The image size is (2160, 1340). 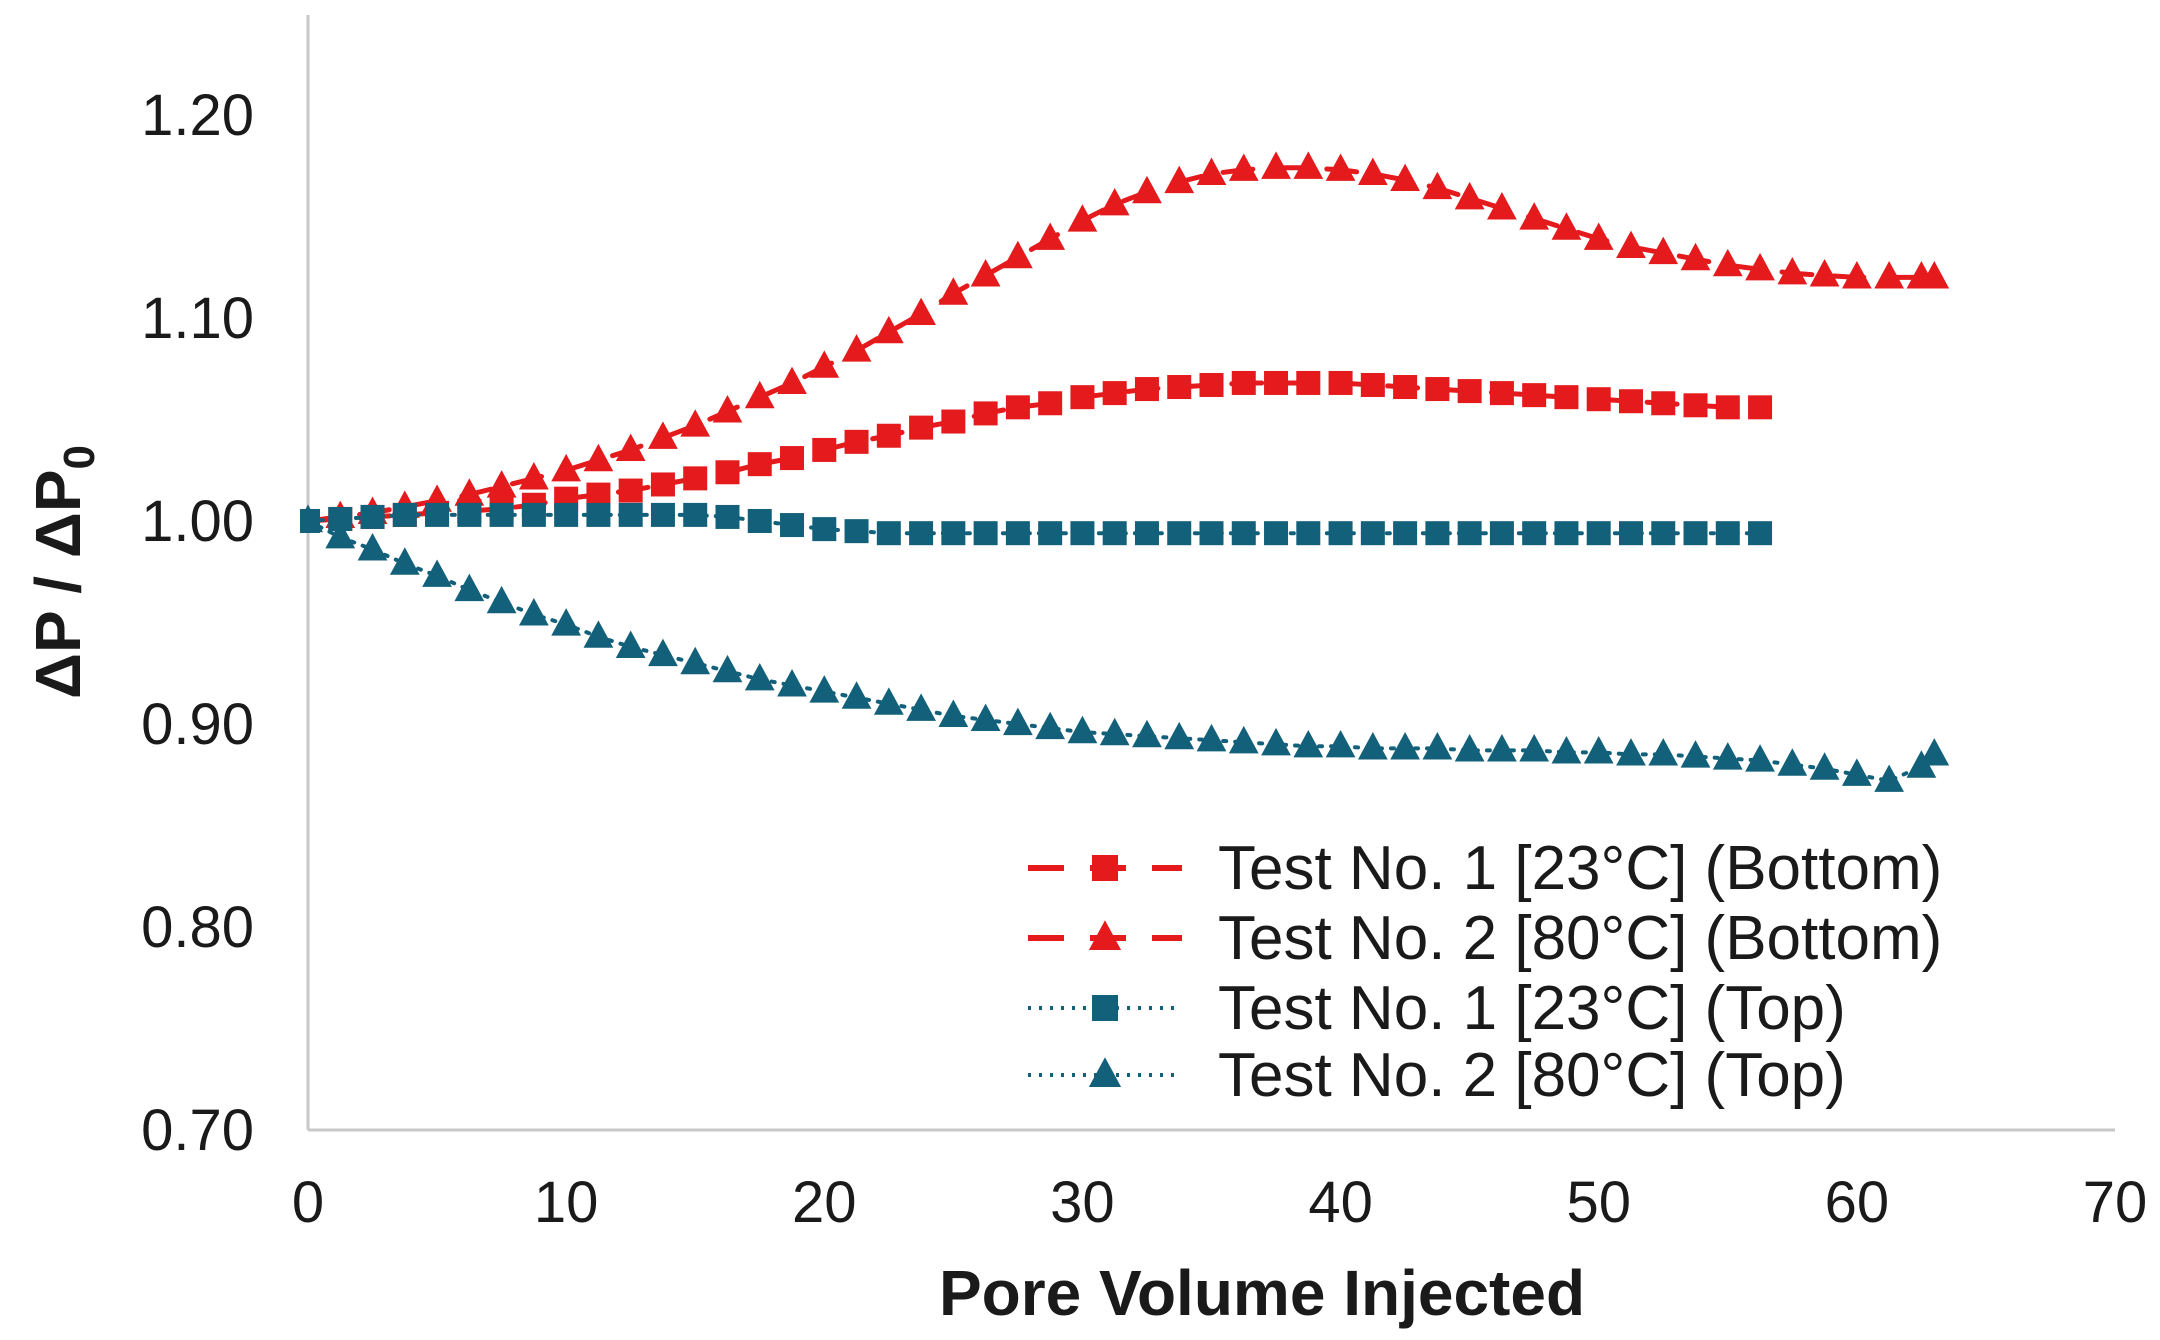 I want to click on x-tick-label: 40, so click(x=1340, y=1202).